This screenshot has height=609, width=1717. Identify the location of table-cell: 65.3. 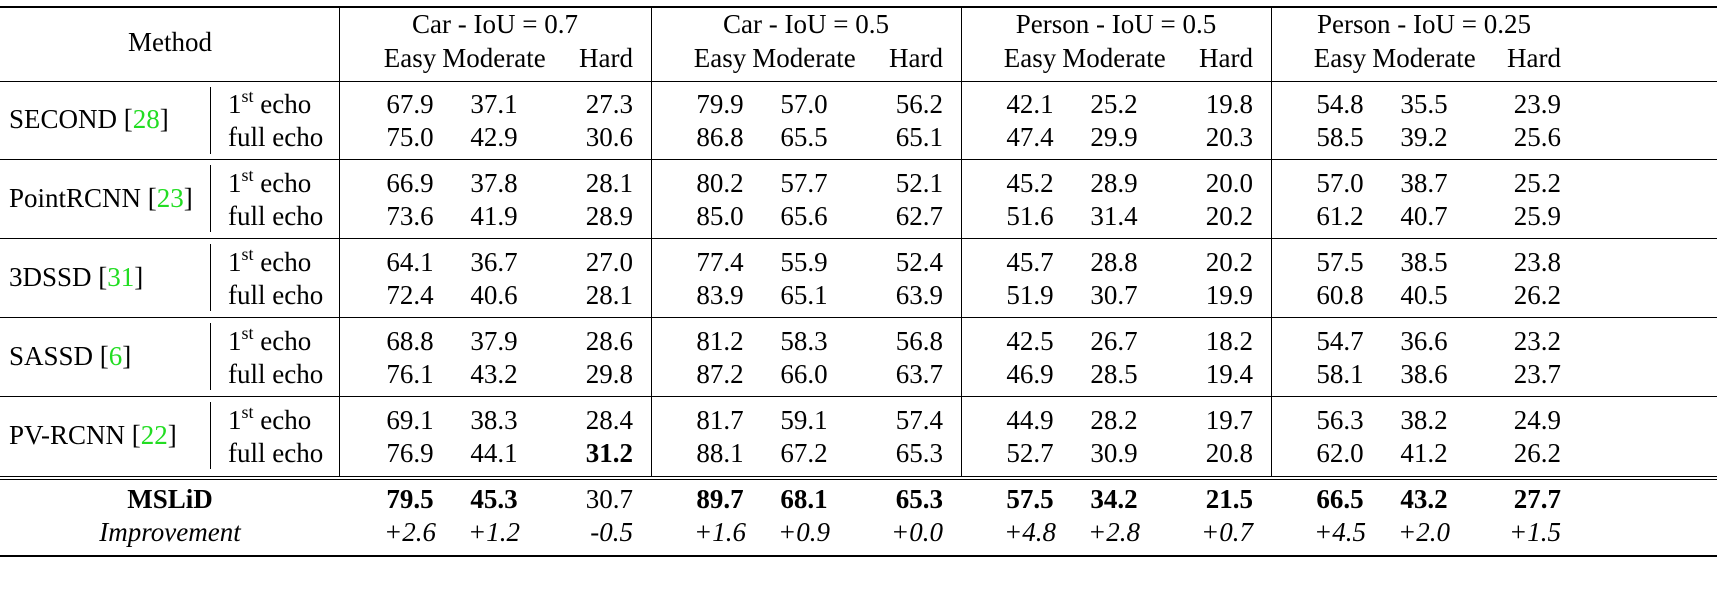
(919, 453).